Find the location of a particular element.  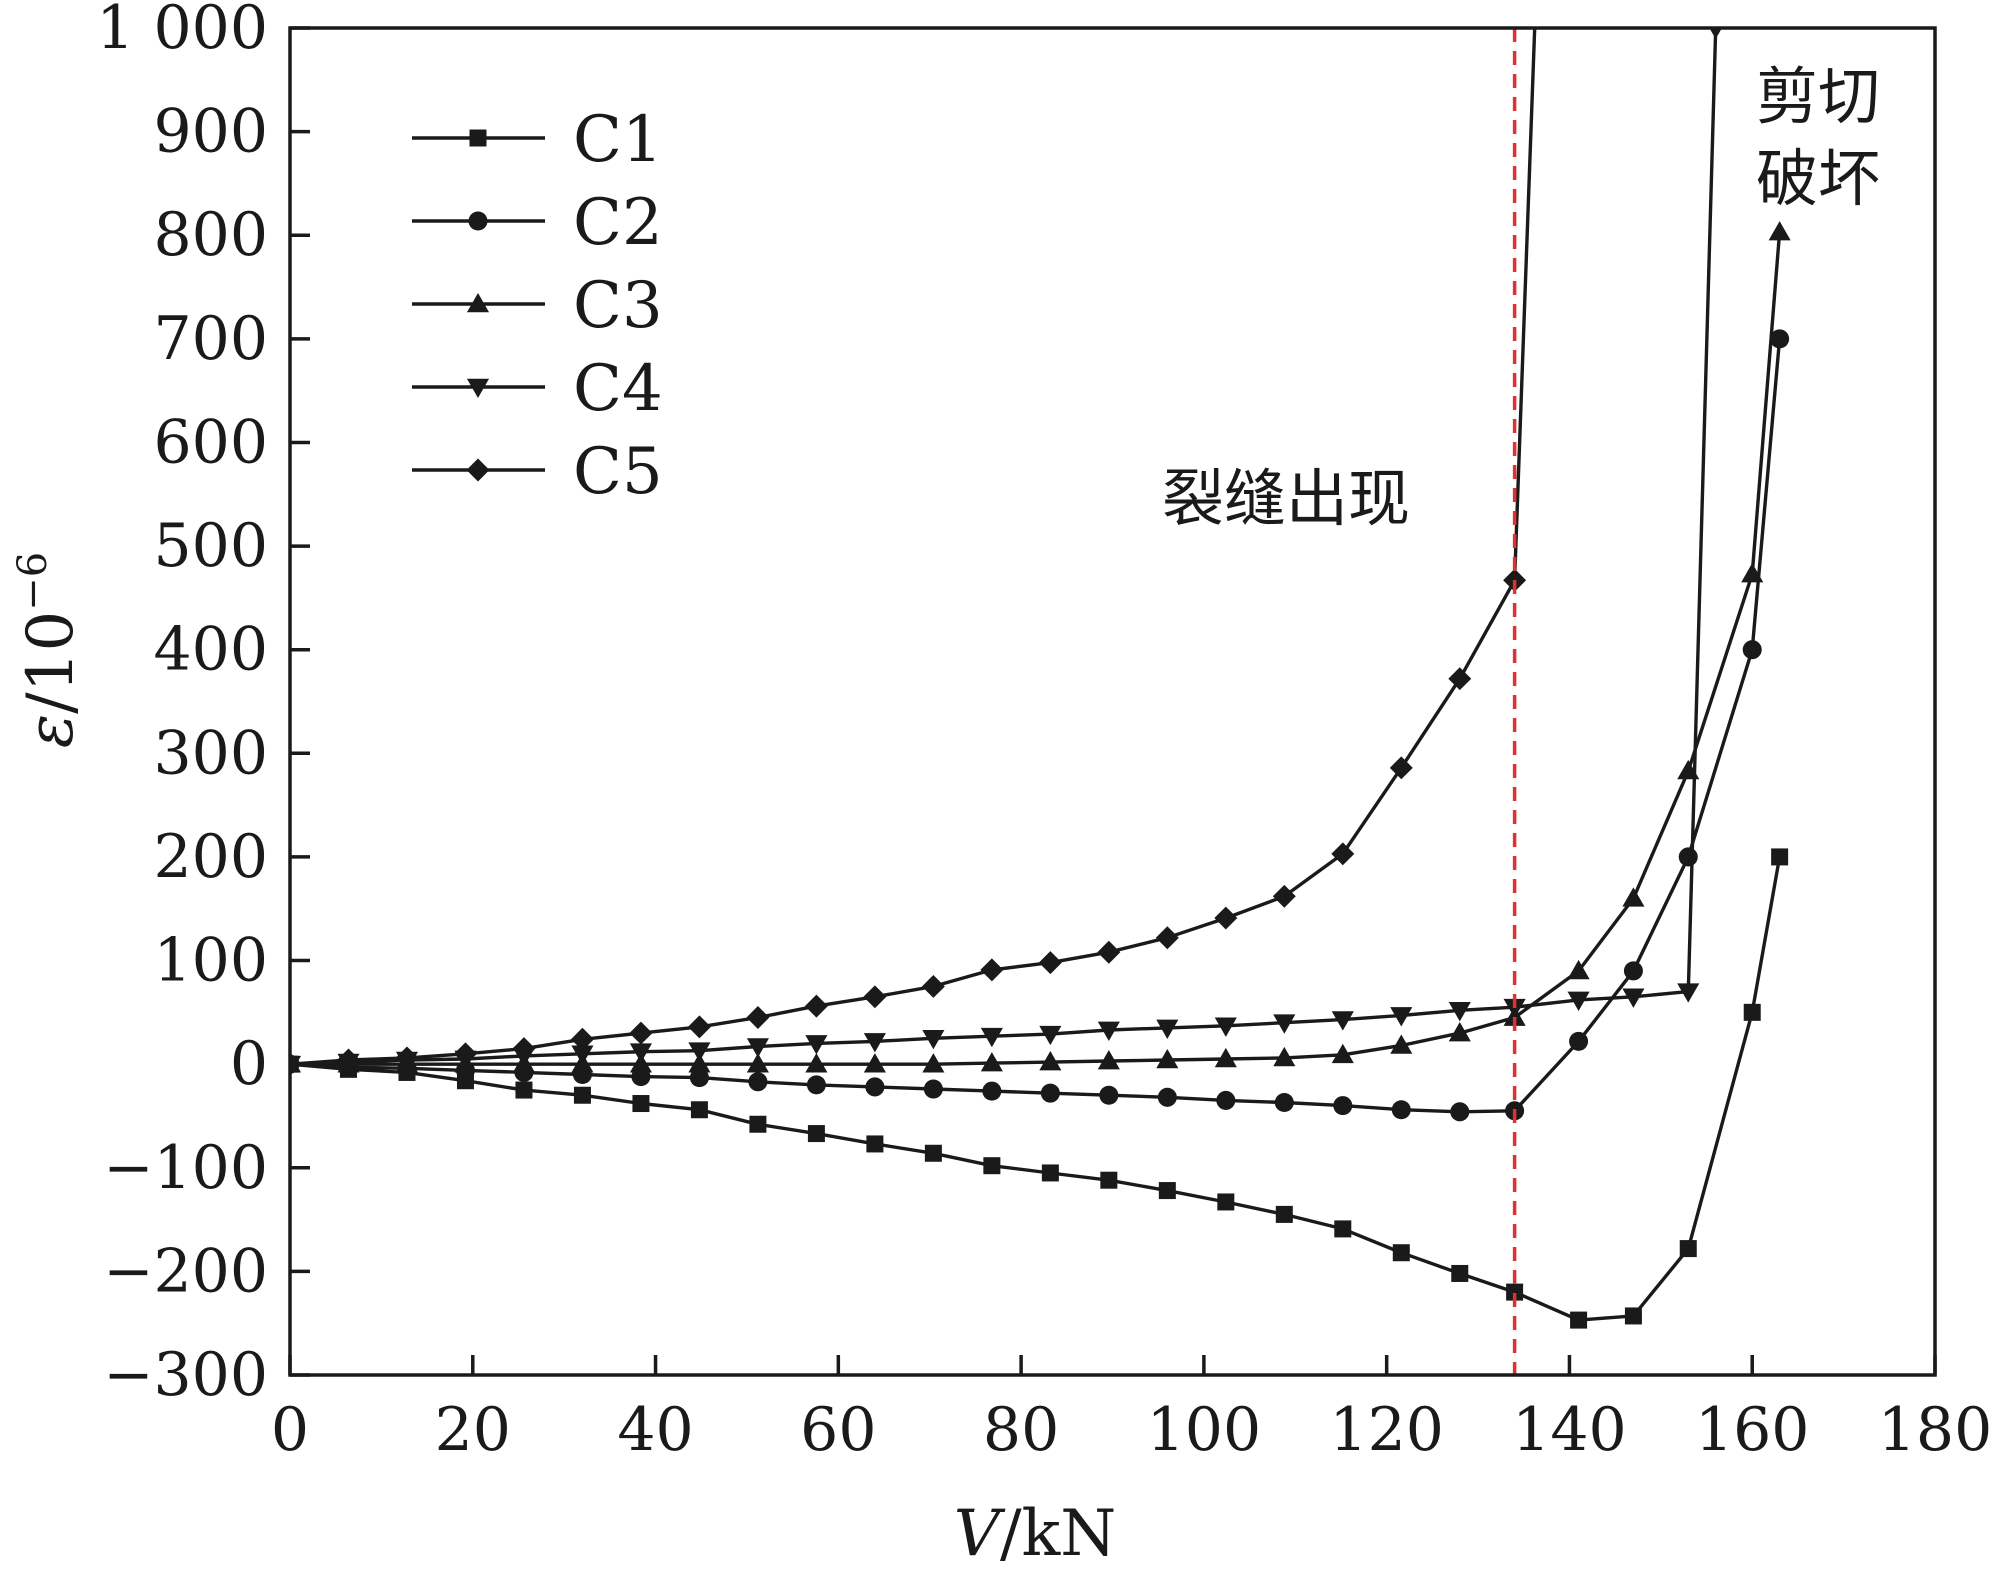

legend-item-C5: C5 is located at coordinates (537, 472).